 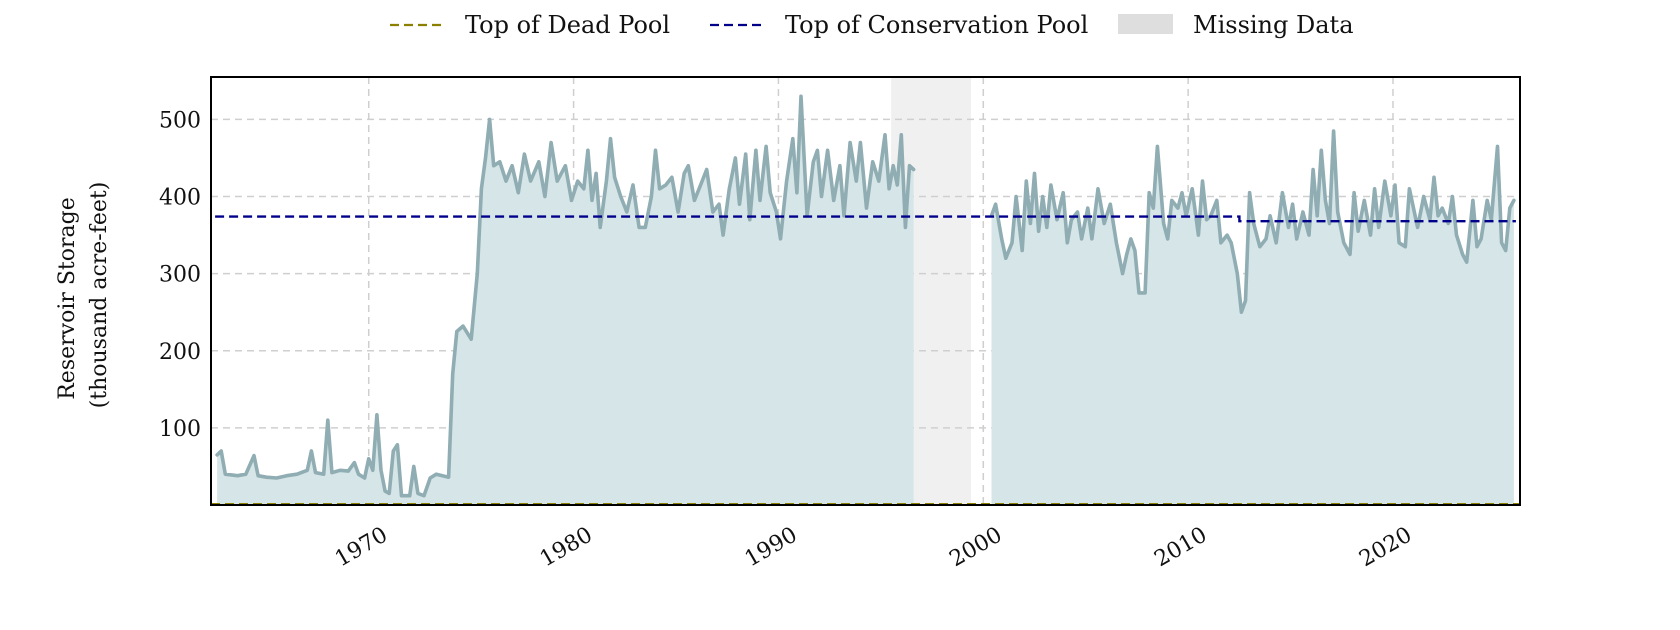 I want to click on legend-item-dead-pool: Top of Dead Pool, so click(x=530, y=25).